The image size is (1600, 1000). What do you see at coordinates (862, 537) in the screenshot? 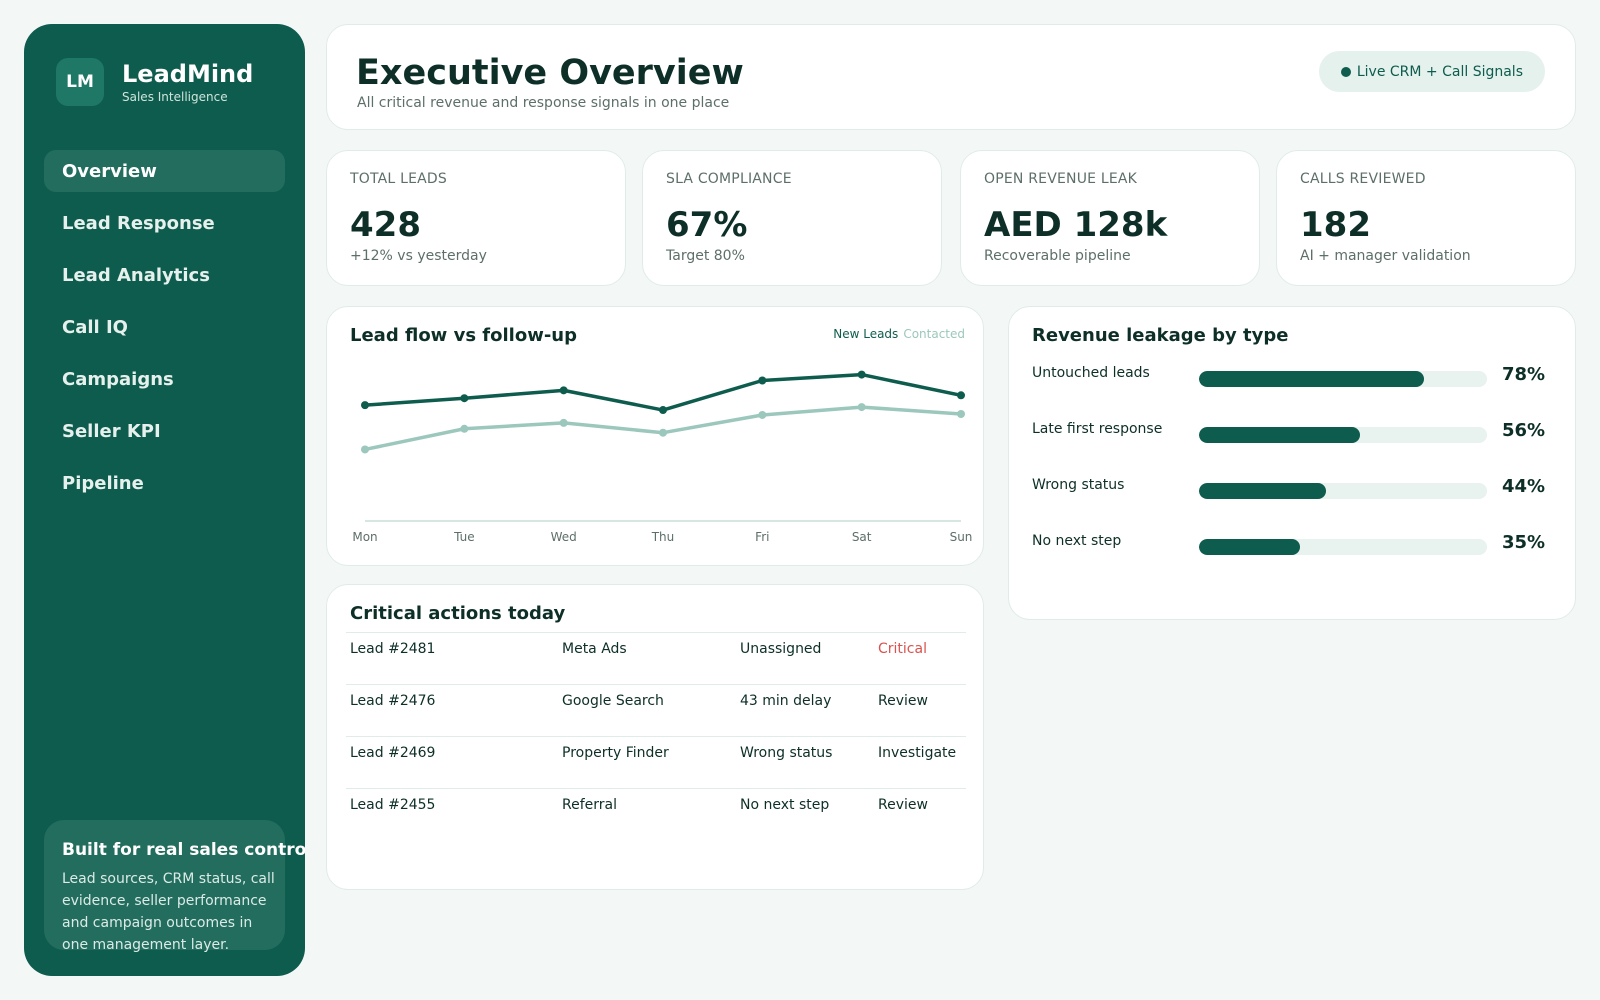
I see `x-tick-label: Sat` at bounding box center [862, 537].